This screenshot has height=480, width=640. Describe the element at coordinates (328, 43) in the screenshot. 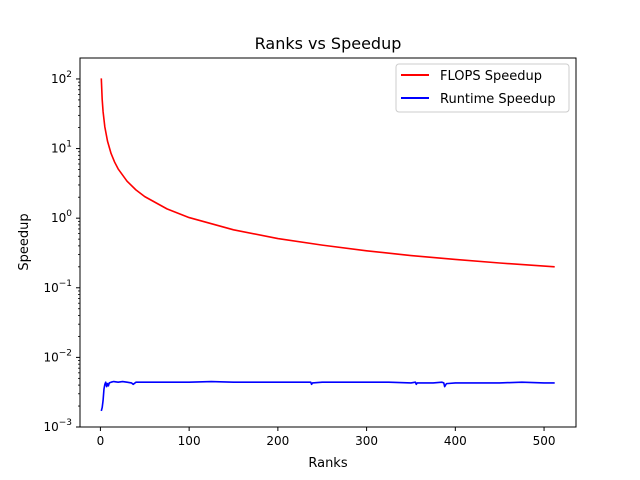

I see `chart-title: Ranks vs Speedup` at that location.